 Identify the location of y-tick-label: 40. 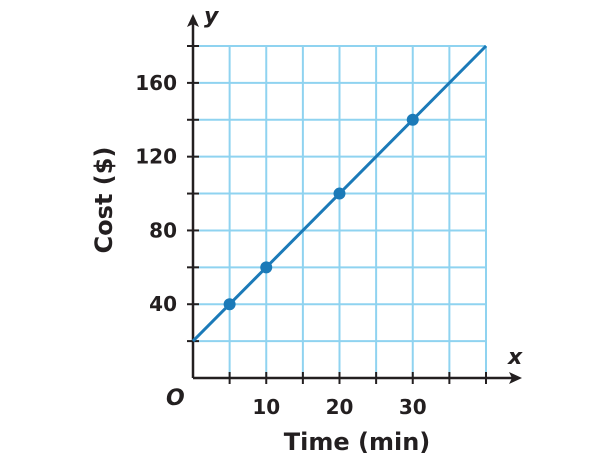
(163, 304).